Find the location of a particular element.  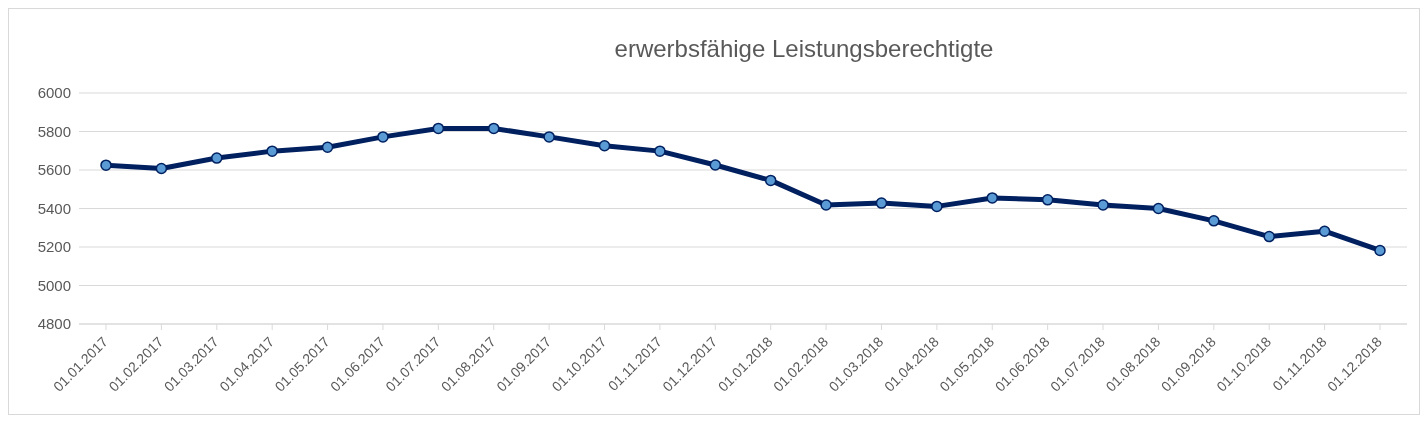

y-tick-label: 5000 is located at coordinates (54, 285).